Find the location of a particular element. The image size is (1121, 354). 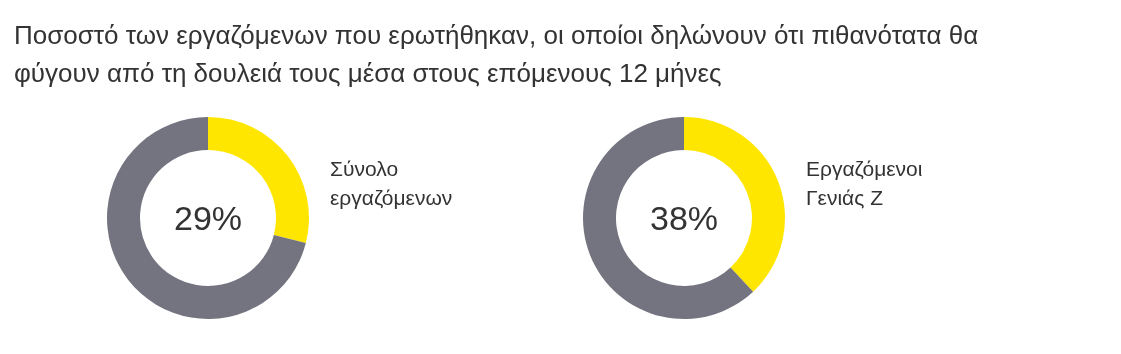

text: Εργαζόμενοι Γενιάς Ζ is located at coordinates (864, 183).